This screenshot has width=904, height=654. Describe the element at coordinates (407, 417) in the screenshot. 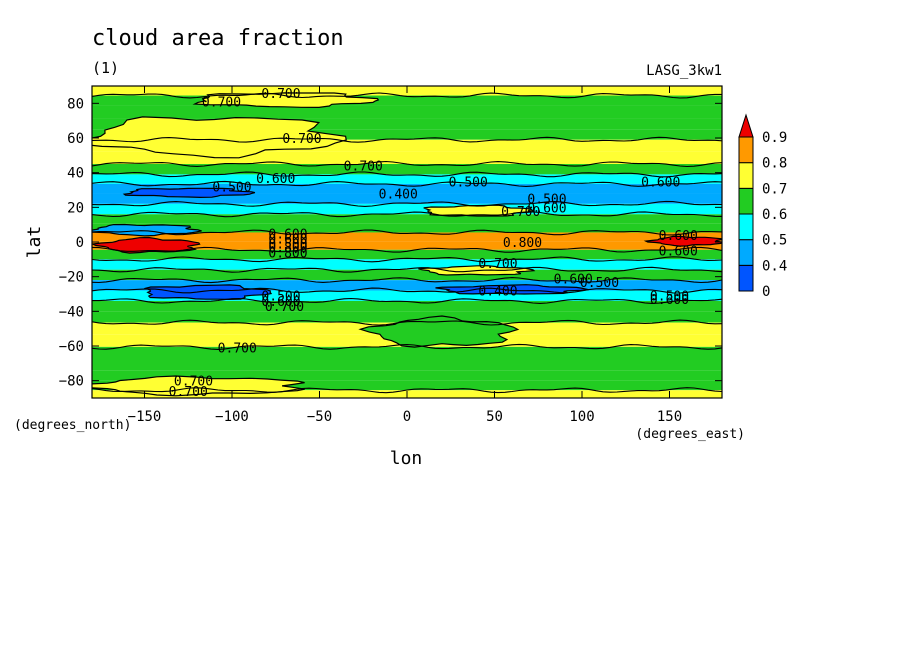

I see `x-tick-label: 0` at that location.